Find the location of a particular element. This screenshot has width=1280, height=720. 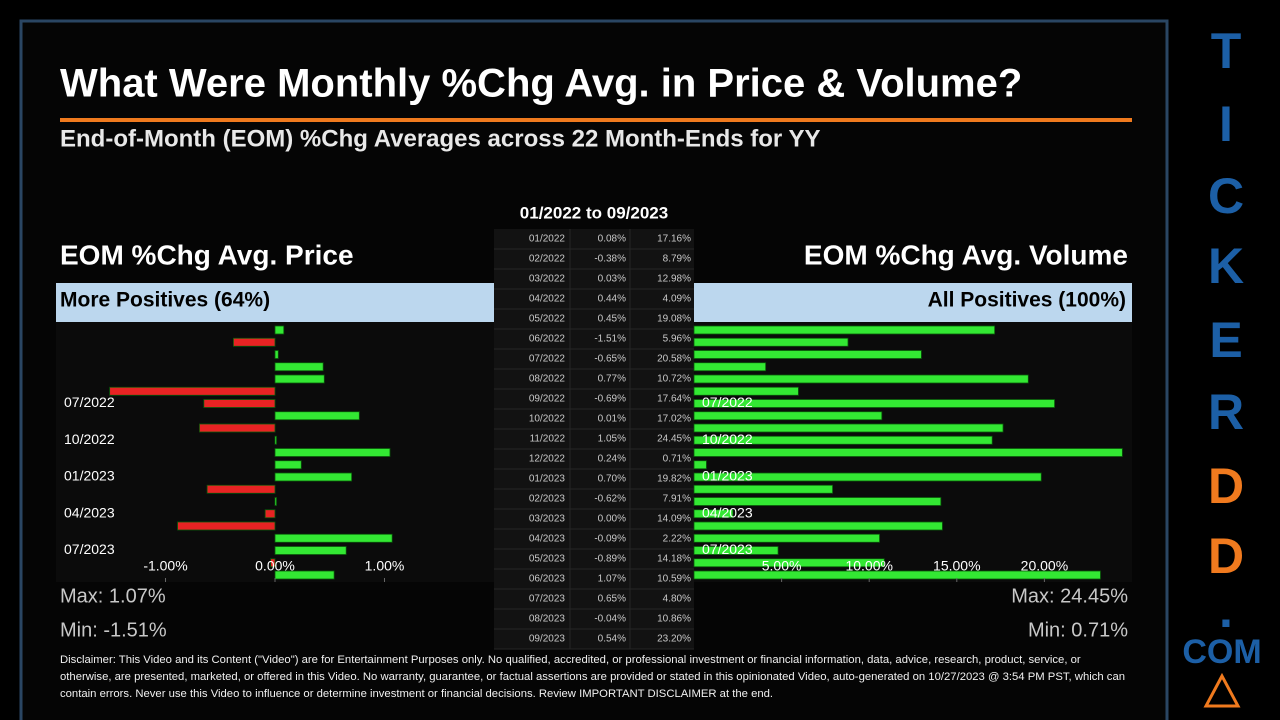

table-cell: 0.77% is located at coordinates (612, 379).